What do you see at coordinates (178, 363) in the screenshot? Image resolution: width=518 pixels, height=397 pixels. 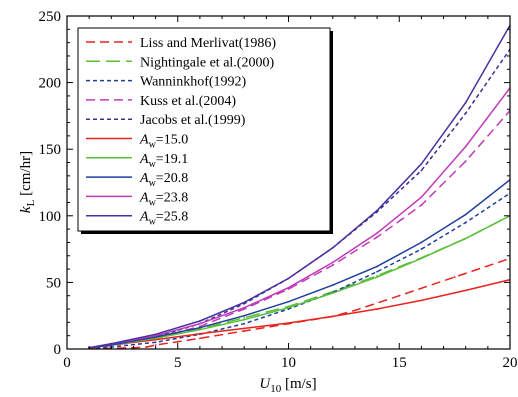 I see `x-tick-label-1: 5` at bounding box center [178, 363].